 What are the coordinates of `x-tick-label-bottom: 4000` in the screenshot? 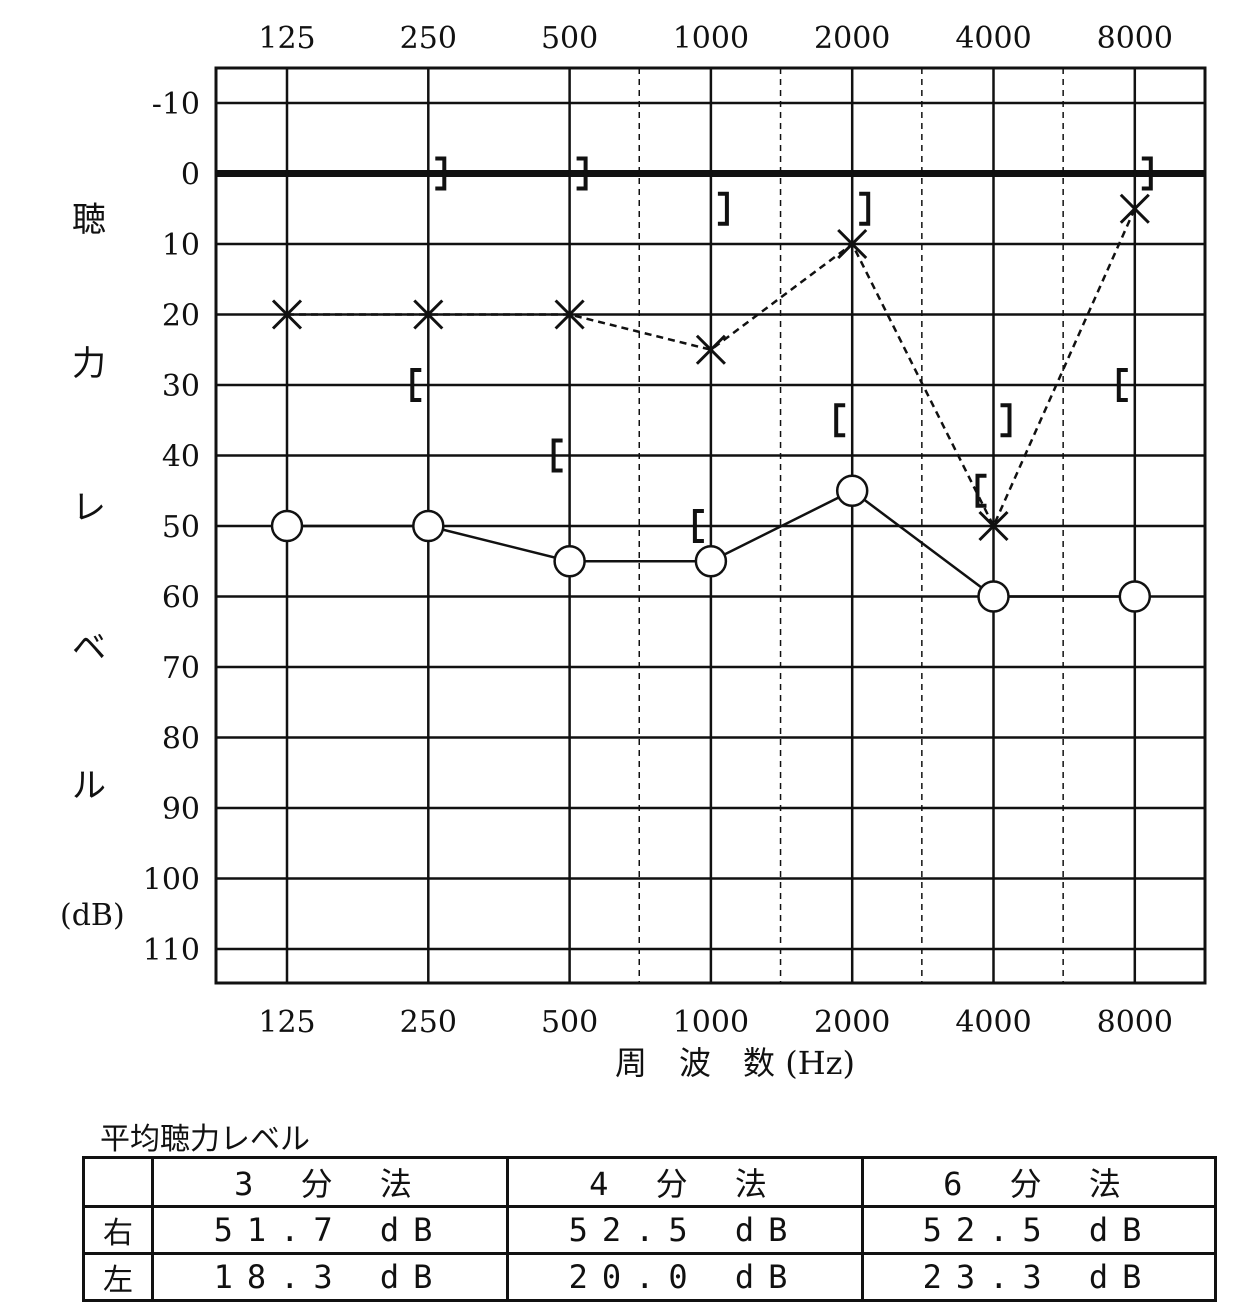 It's located at (993, 1022).